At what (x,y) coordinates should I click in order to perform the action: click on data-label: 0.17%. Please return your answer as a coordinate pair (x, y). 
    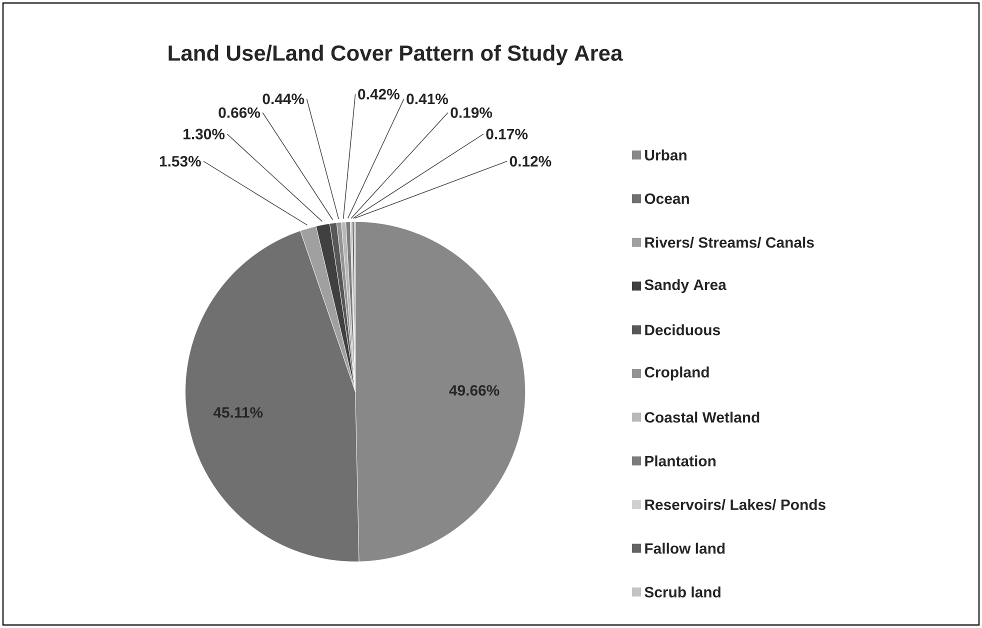
    Looking at the image, I should click on (507, 134).